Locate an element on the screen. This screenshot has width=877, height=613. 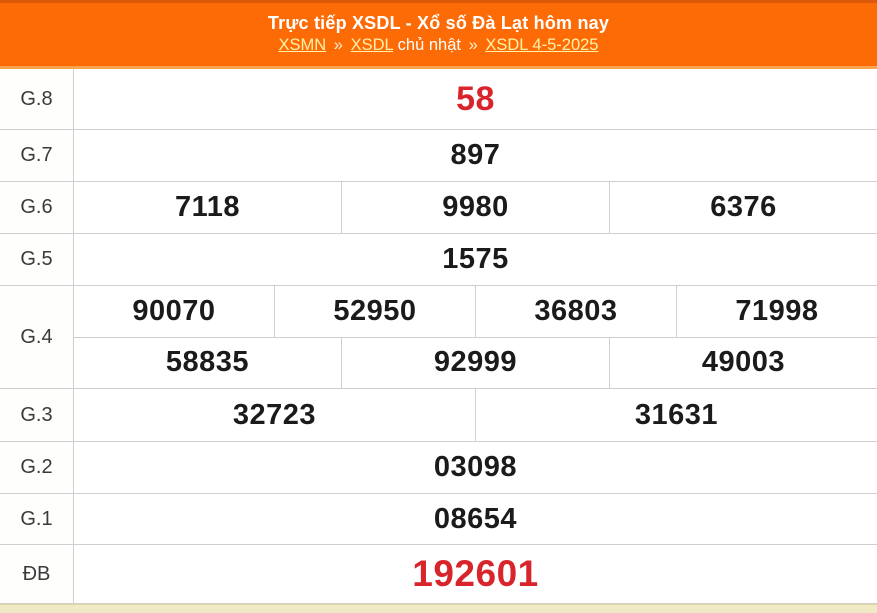
breadcrumb-link: XSMN is located at coordinates (302, 45).